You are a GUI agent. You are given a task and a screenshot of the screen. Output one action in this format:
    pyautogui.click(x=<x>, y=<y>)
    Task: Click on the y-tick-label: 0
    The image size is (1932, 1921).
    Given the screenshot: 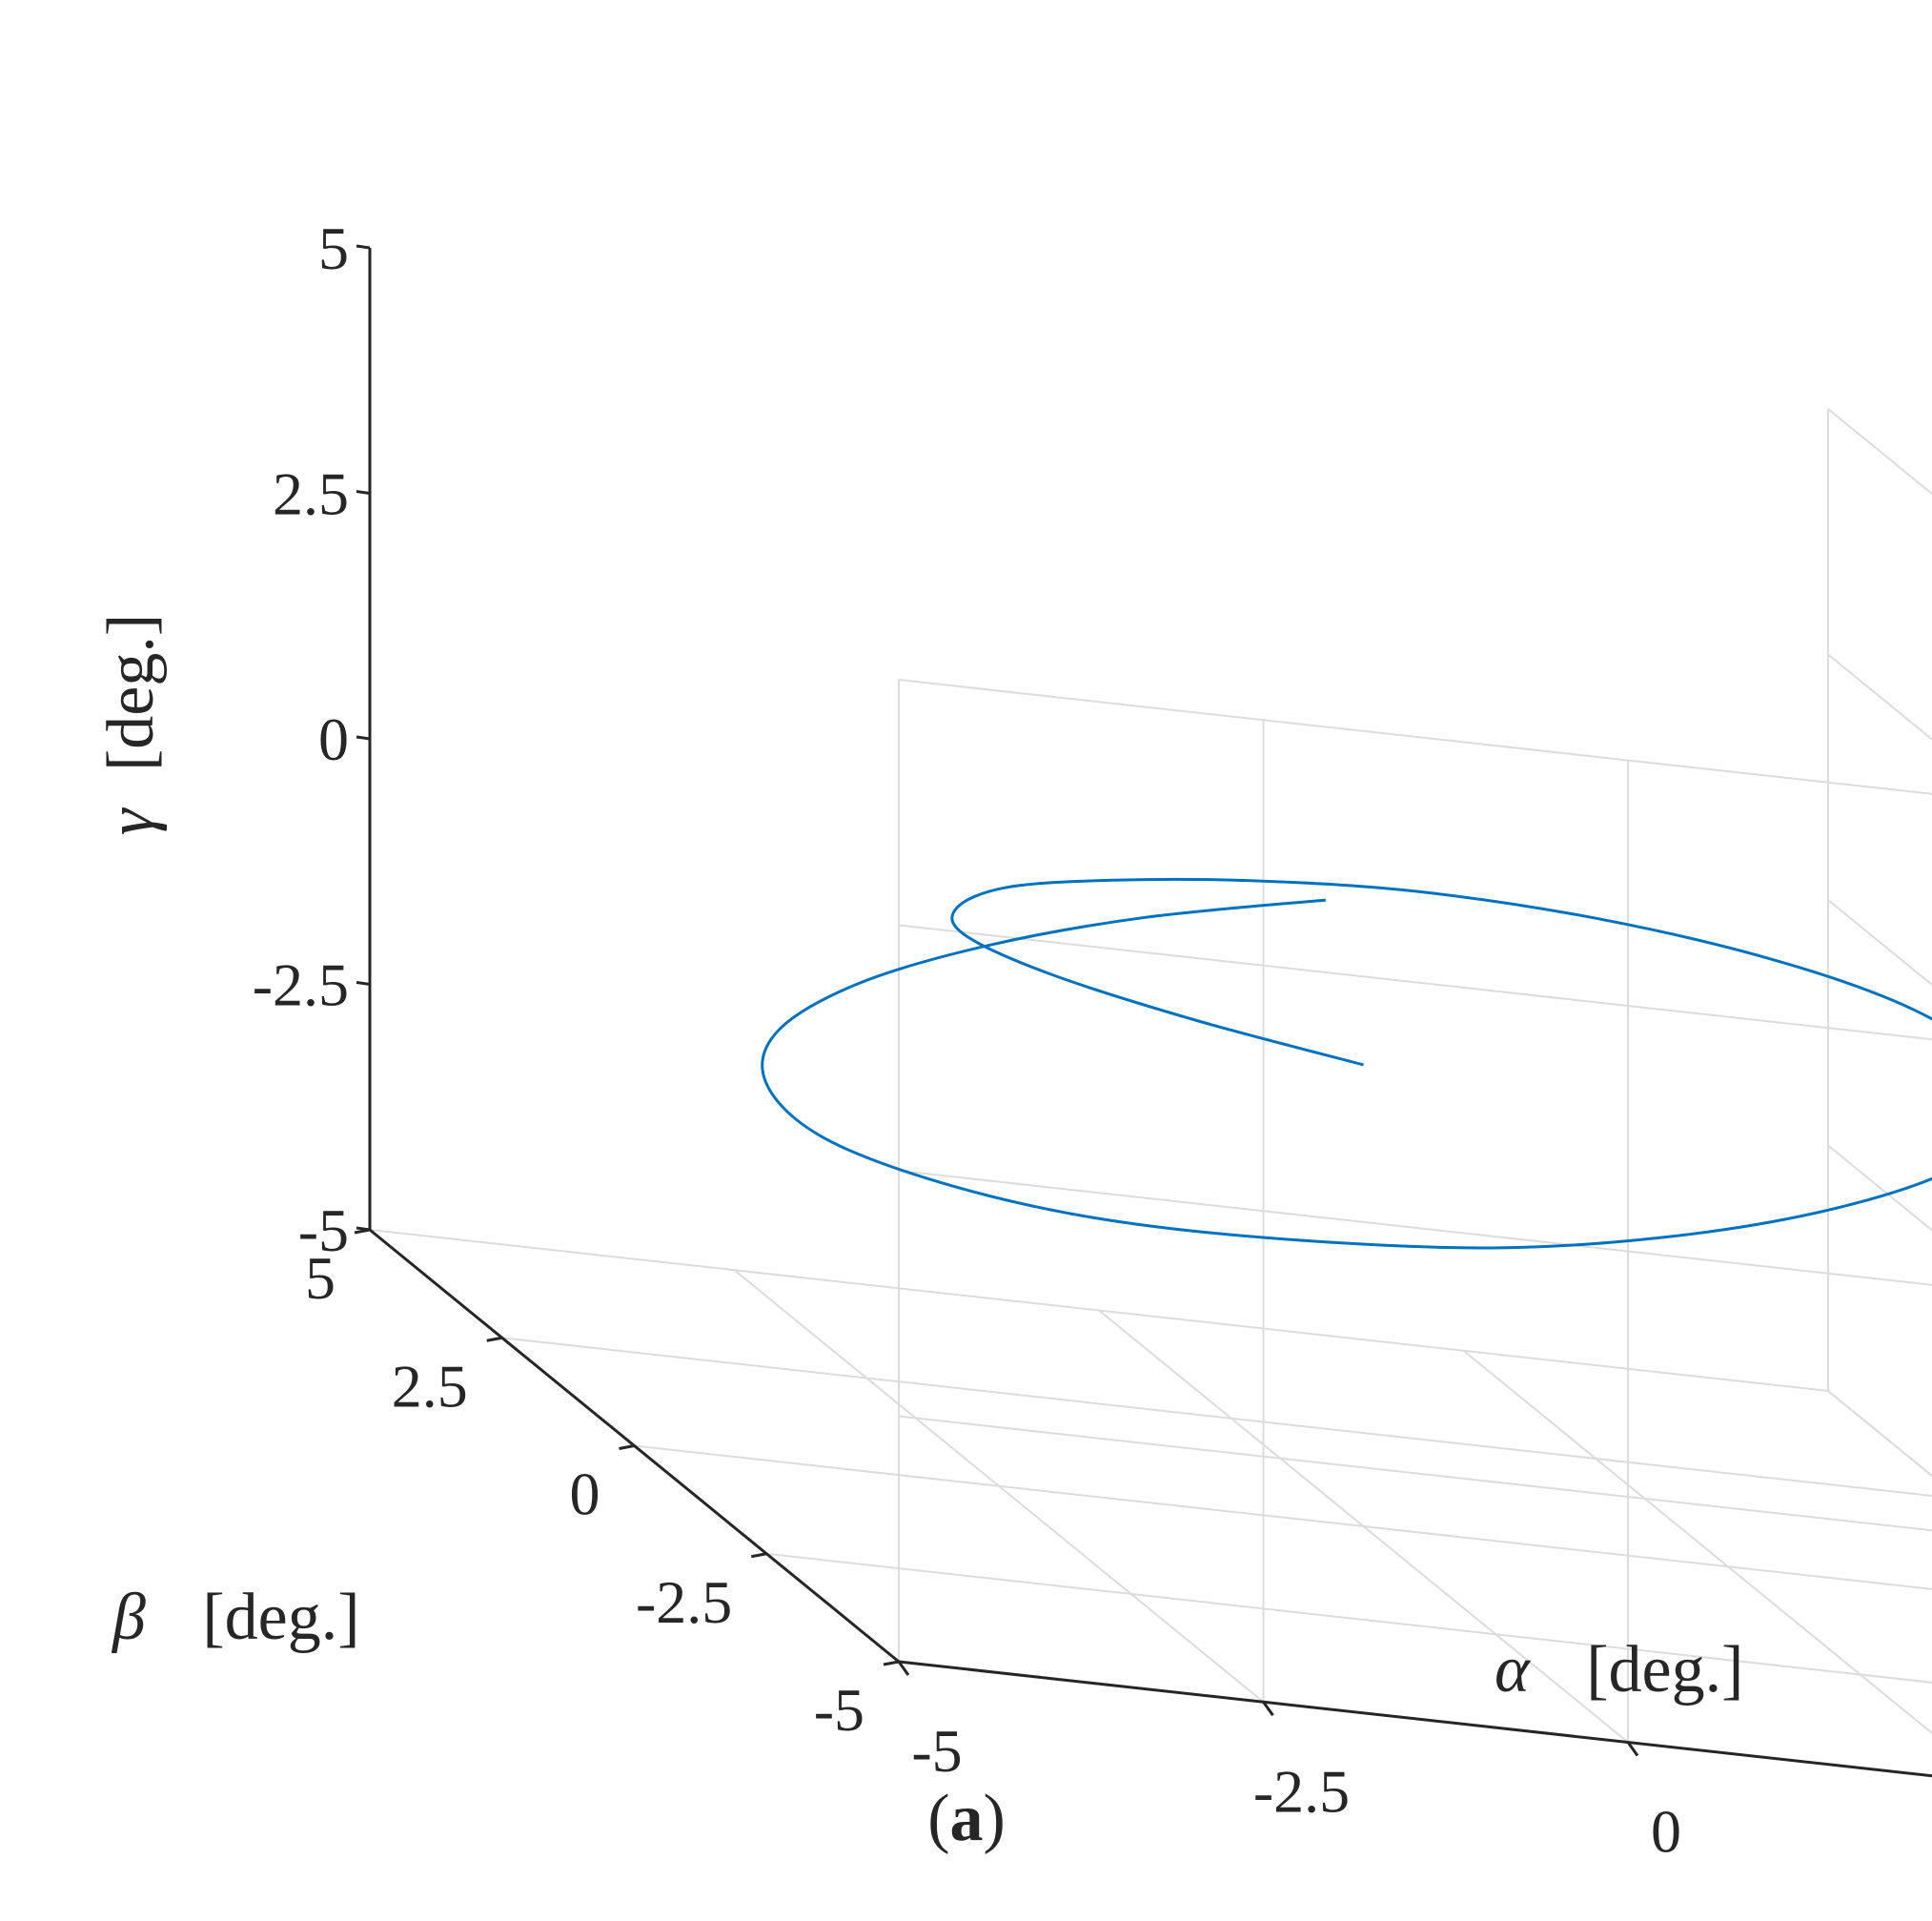 What is the action you would take?
    pyautogui.click(x=585, y=1494)
    